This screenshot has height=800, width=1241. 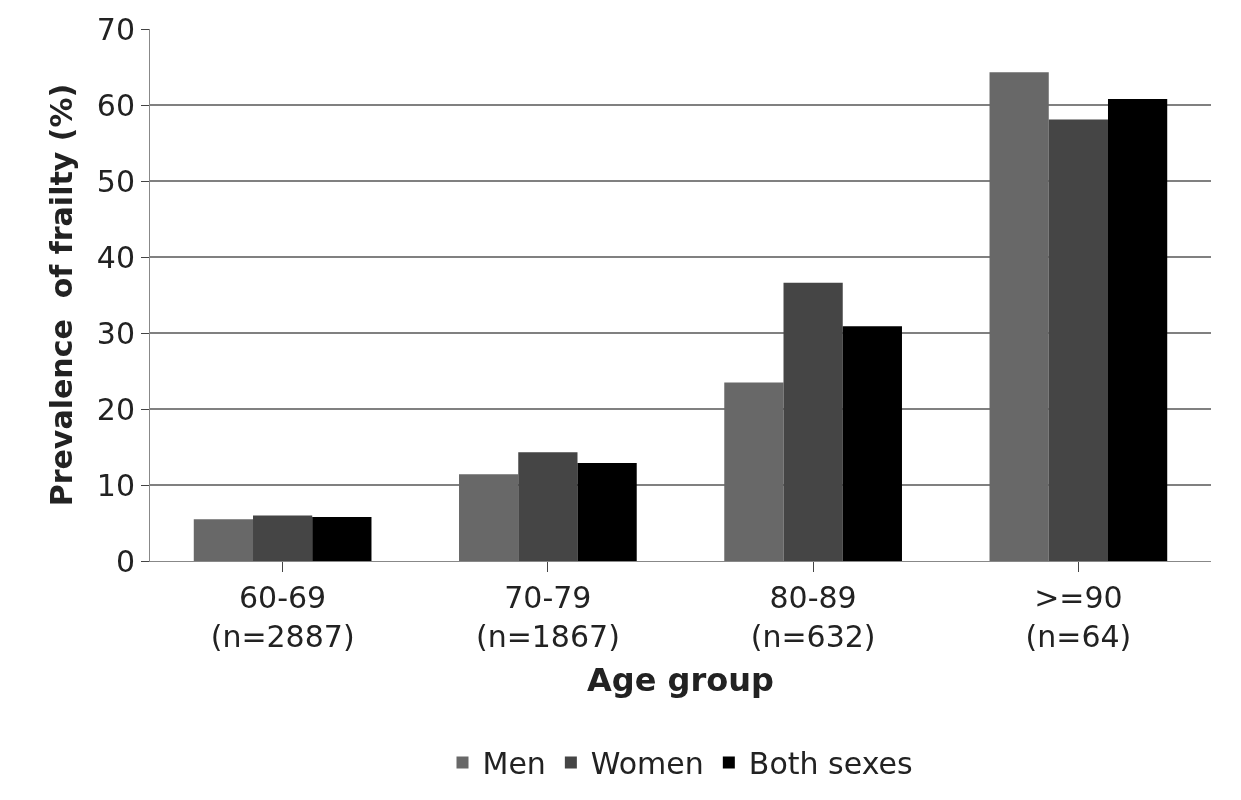 I want to click on y-tick-label: 10, so click(x=115, y=485).